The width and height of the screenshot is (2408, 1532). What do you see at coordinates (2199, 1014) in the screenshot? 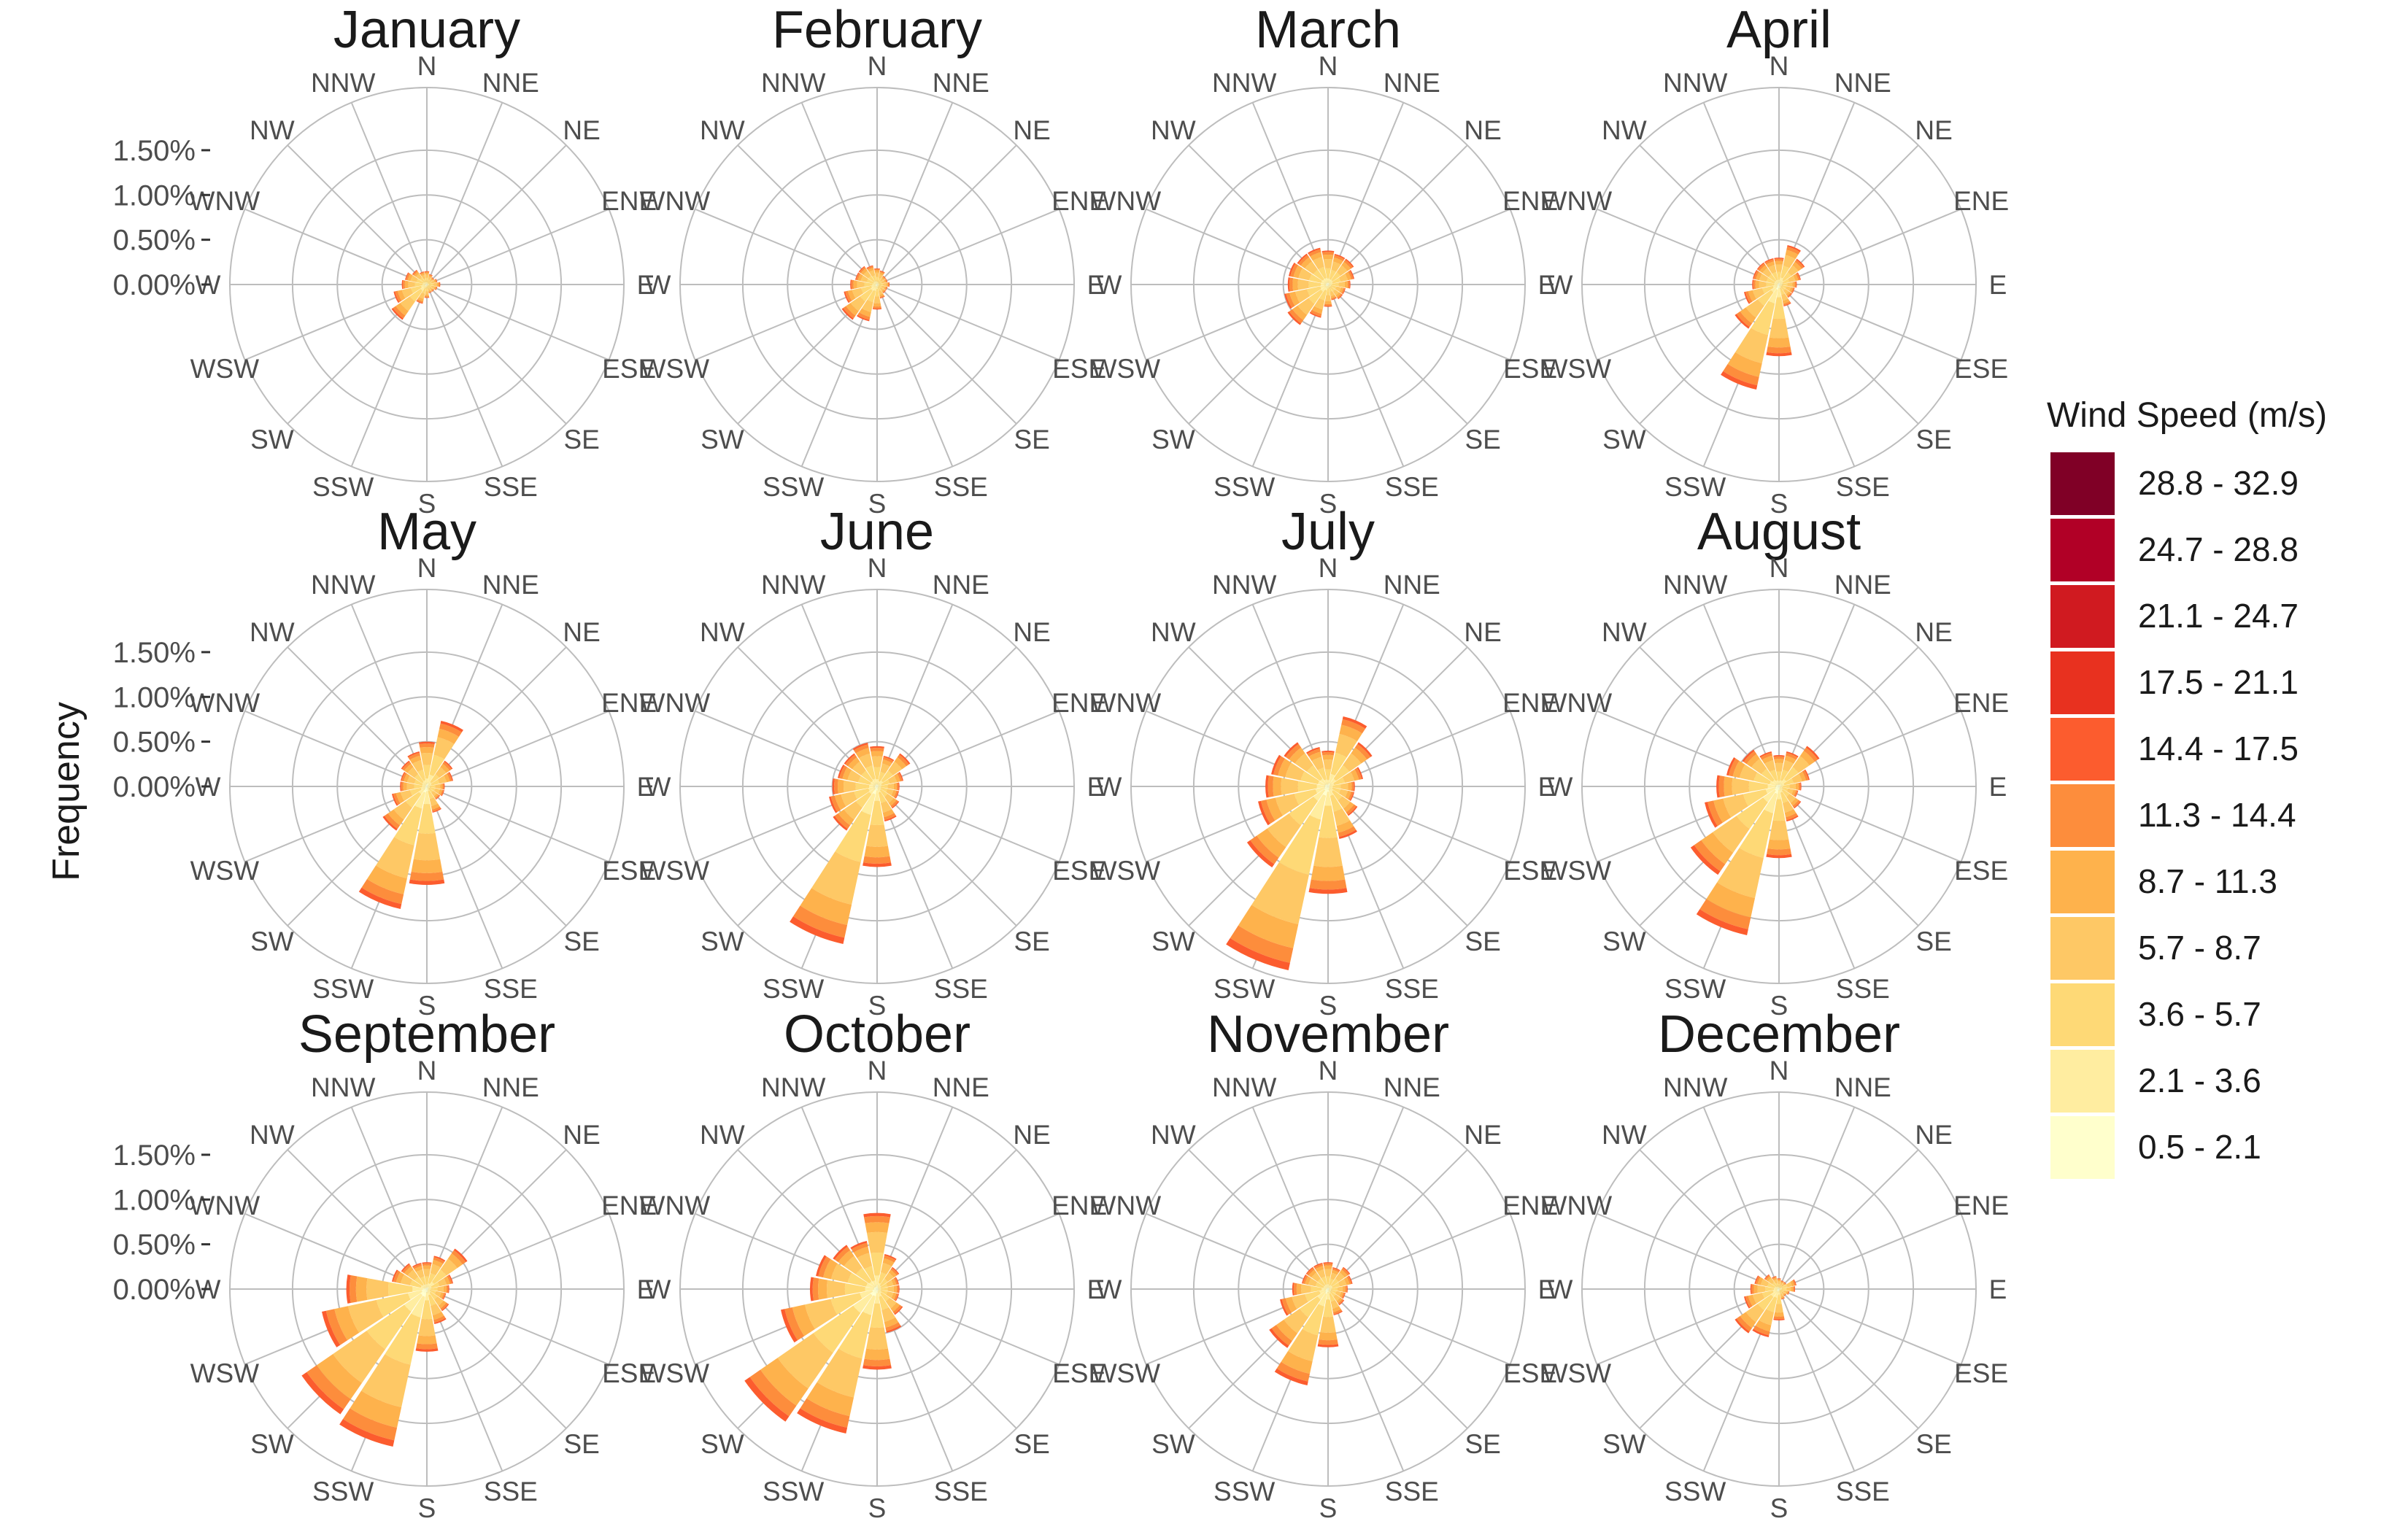
I see `legend-label: 3.6 - 5.7` at bounding box center [2199, 1014].